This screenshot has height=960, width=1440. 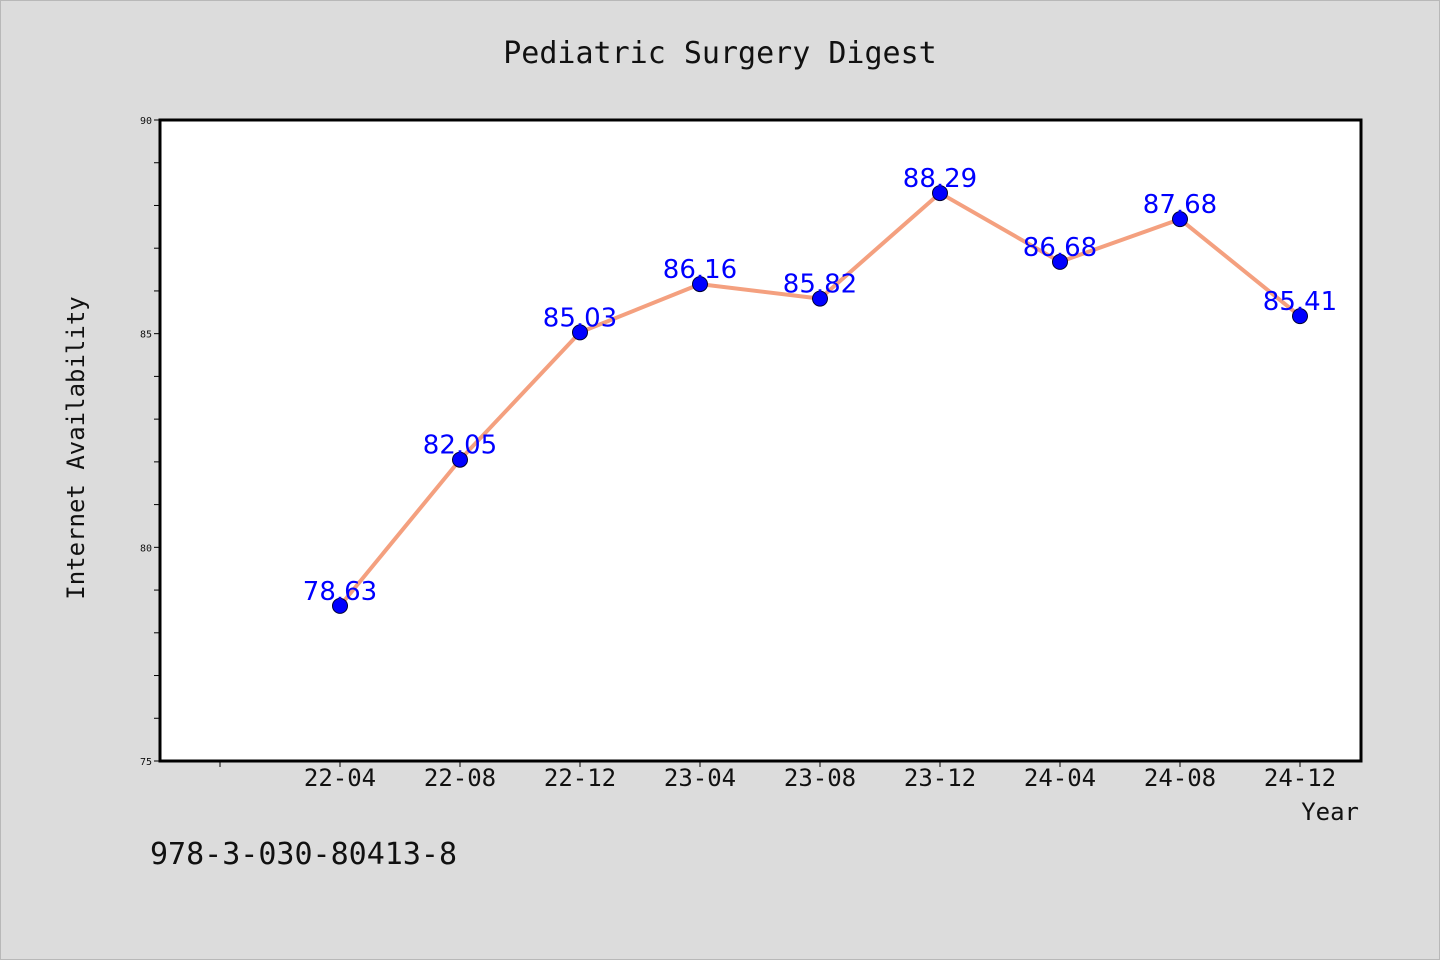 I want to click on x-tick-label: 22-12, so click(x=580, y=778).